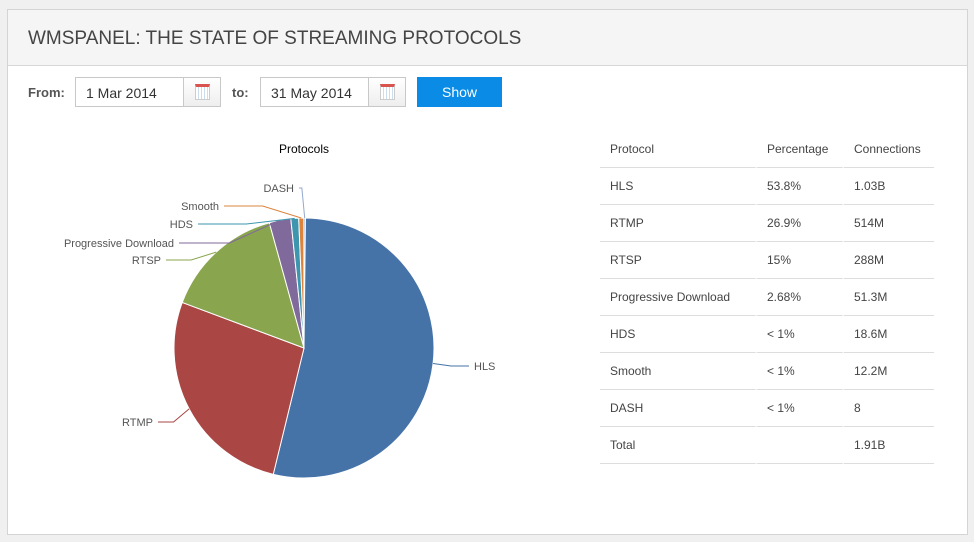 This screenshot has height=542, width=974. Describe the element at coordinates (800, 445) in the screenshot. I see `table-cell` at that location.